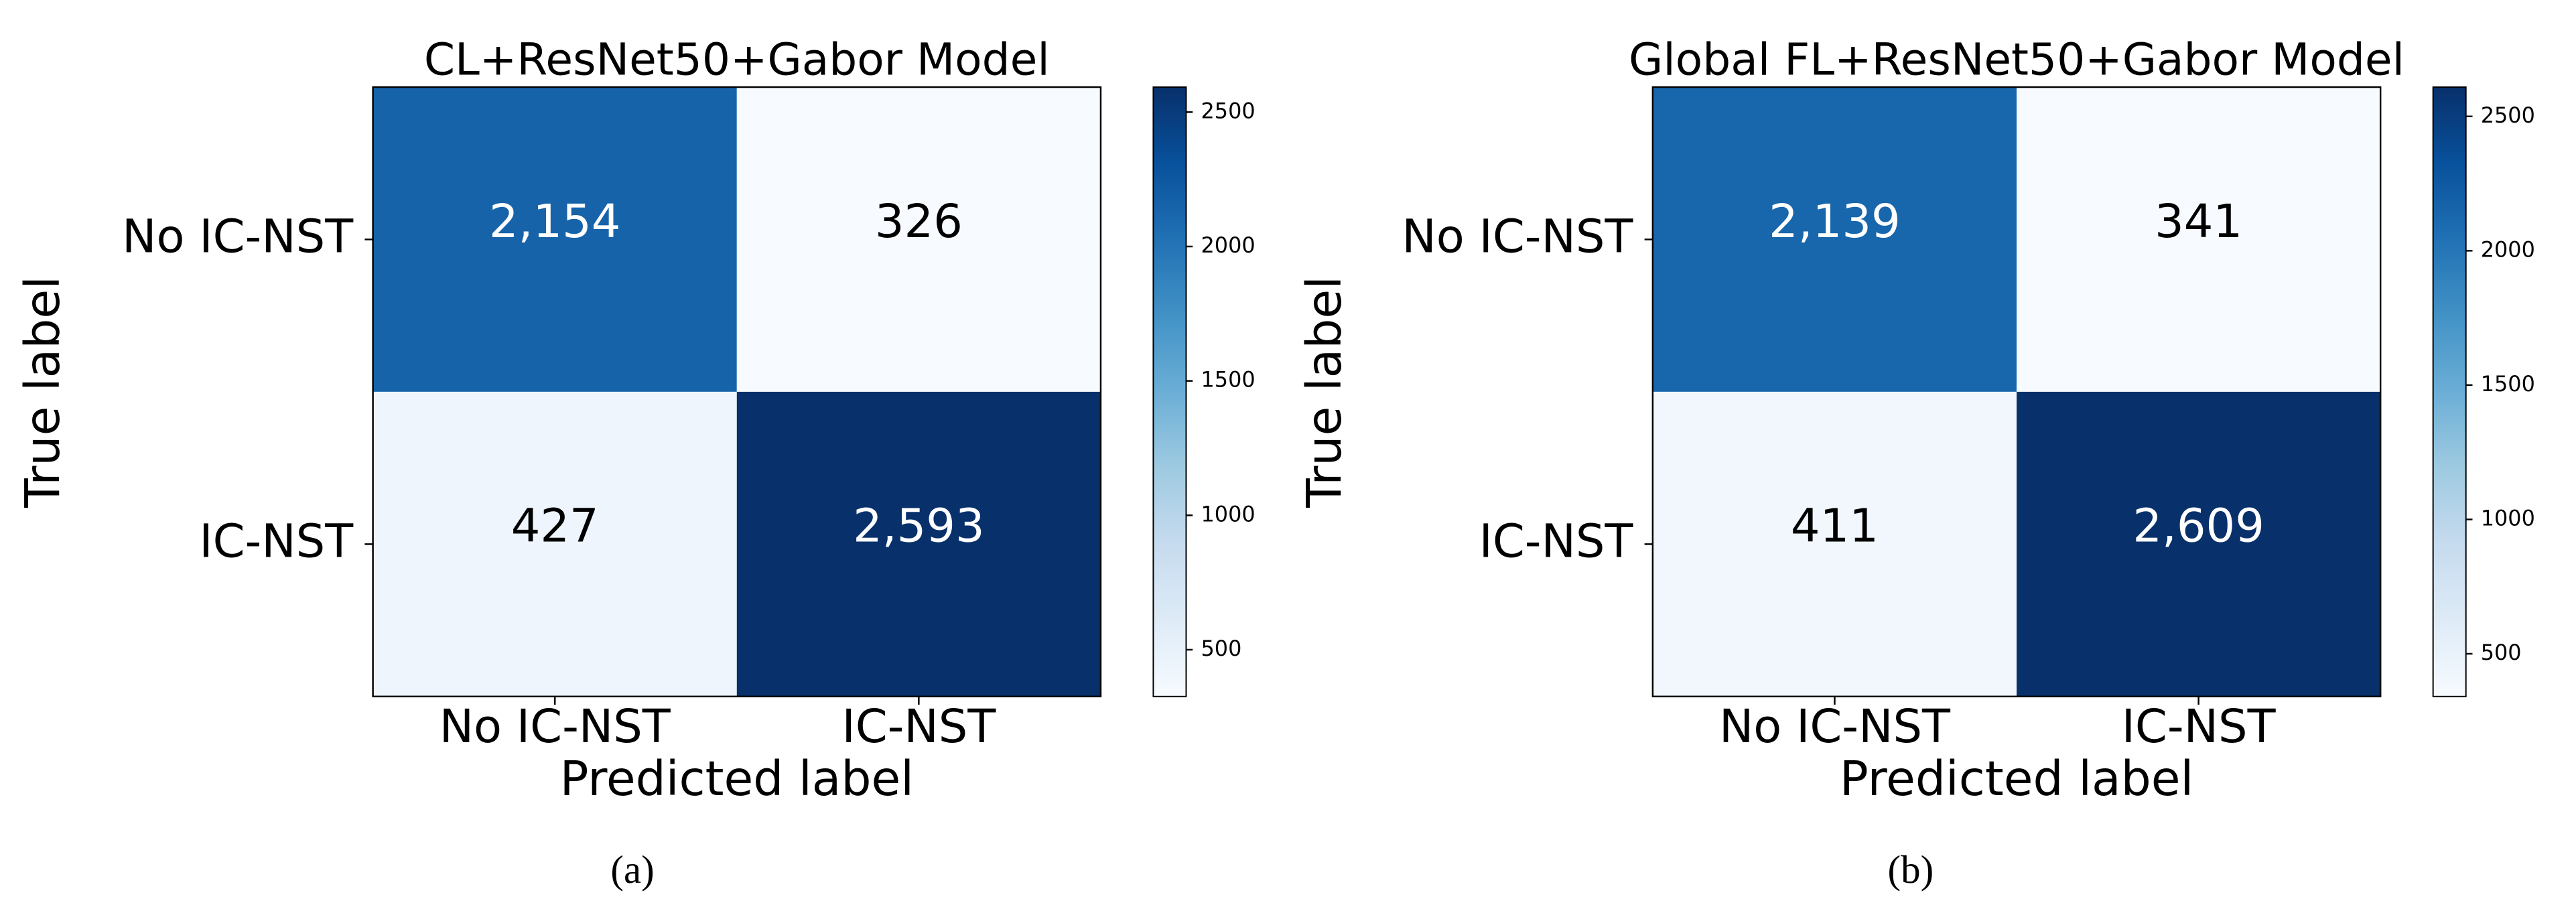 The height and width of the screenshot is (915, 2576). Describe the element at coordinates (2016, 59) in the screenshot. I see `chart-title: Global FL+ResNet50+Gabor Model` at that location.